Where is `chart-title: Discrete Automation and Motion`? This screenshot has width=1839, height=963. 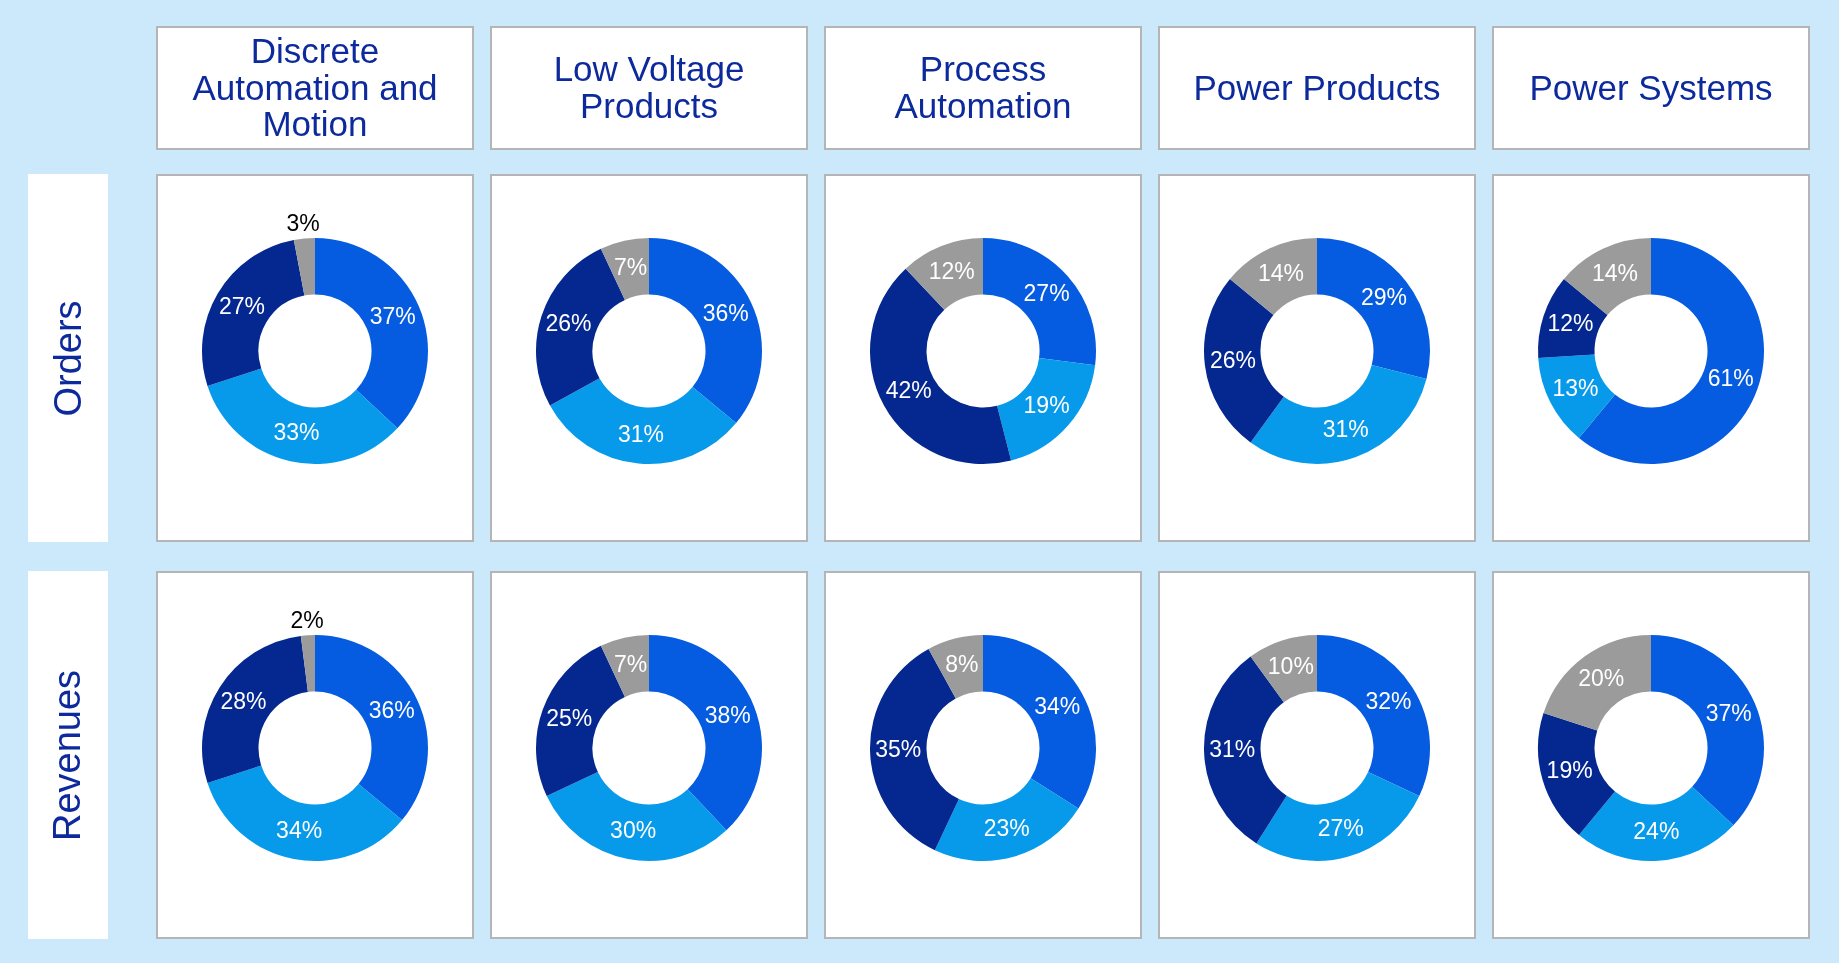
chart-title: Discrete Automation and Motion is located at coordinates (315, 88).